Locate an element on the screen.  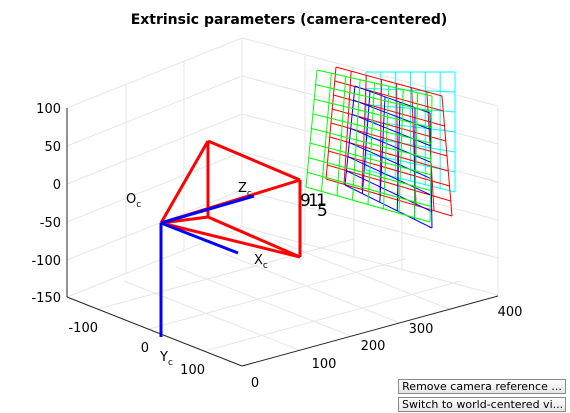
plane-label-1b: 1 is located at coordinates (321, 201).